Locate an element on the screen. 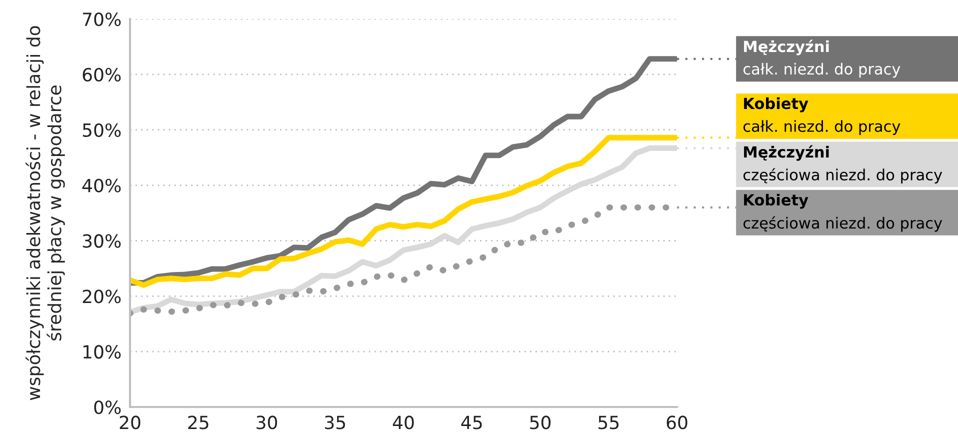 The height and width of the screenshot is (442, 958). x-tick-label: 45 is located at coordinates (471, 423).